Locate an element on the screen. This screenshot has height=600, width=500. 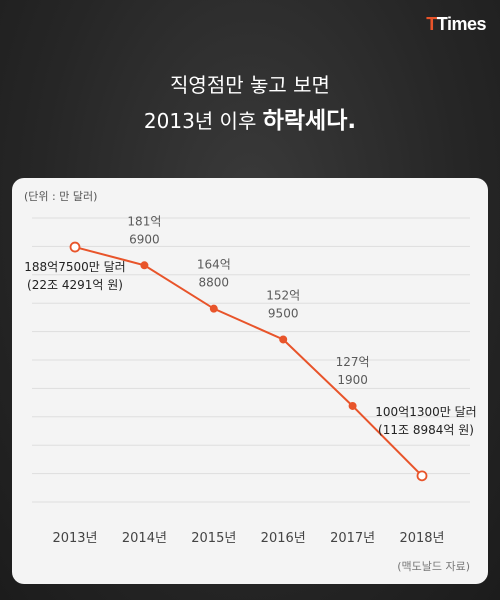
x-tick-label: 2018년 is located at coordinates (421, 538).